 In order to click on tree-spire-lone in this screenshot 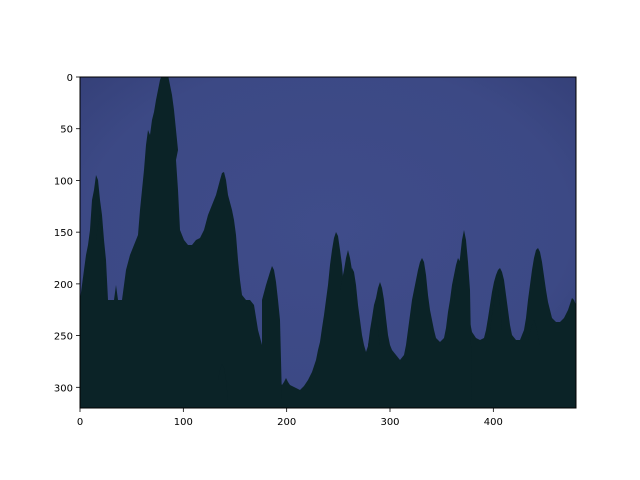, I will do `click(223, 382)`.